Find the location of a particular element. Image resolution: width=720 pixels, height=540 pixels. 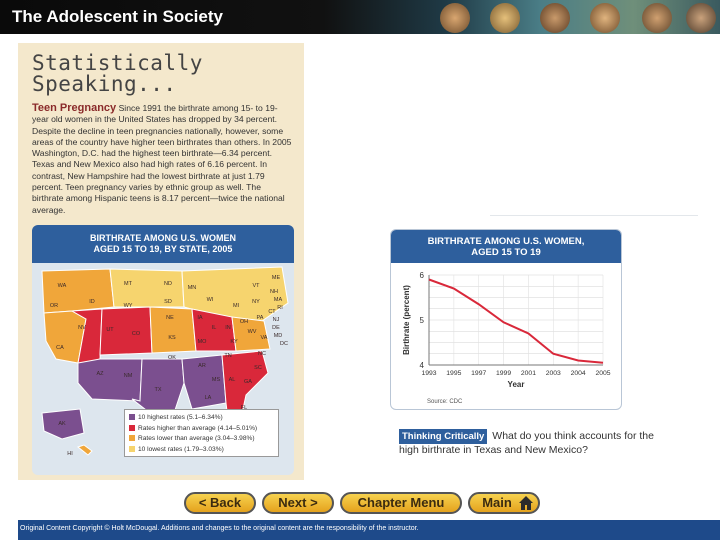

state-label-il: IL is located at coordinates (214, 328).